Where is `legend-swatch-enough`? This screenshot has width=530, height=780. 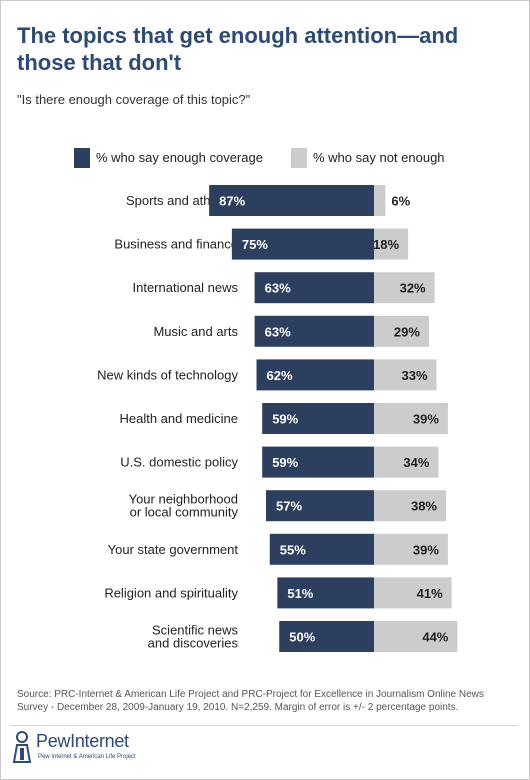
legend-swatch-enough is located at coordinates (82, 158).